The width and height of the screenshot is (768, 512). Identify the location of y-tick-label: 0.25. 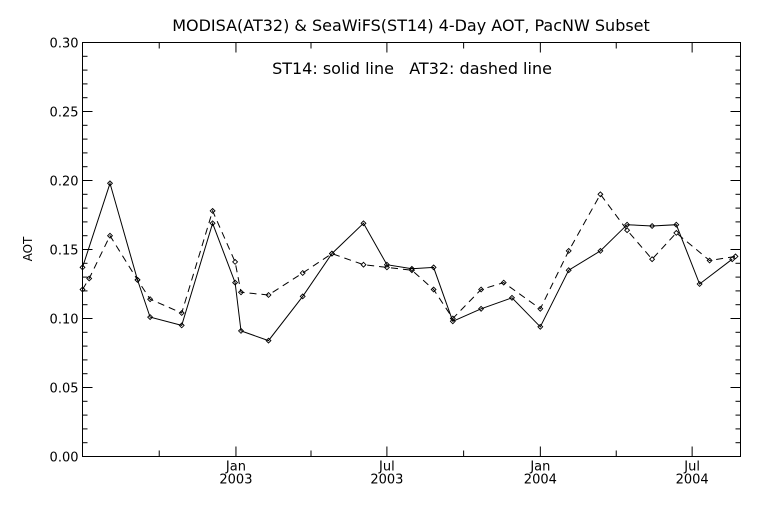
(64, 113).